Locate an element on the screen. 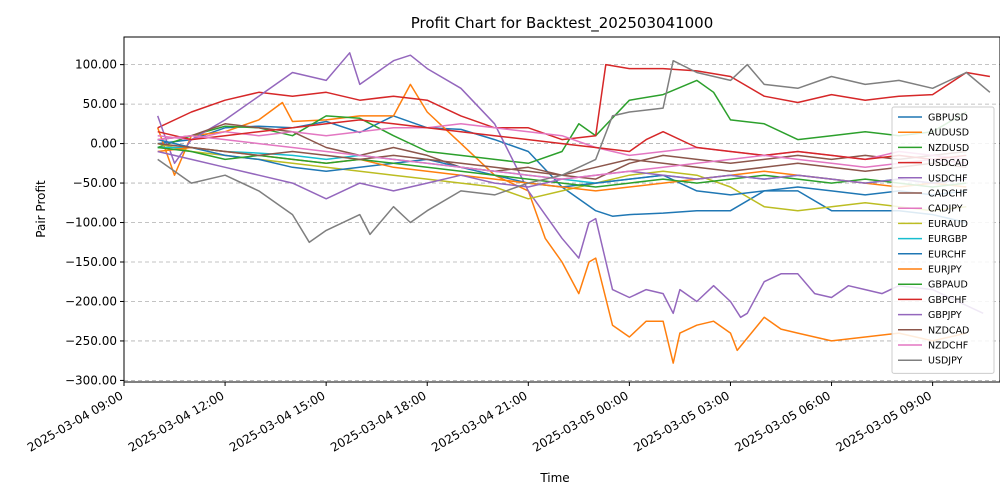  y-tick-label: −300.00 is located at coordinates (91, 380).